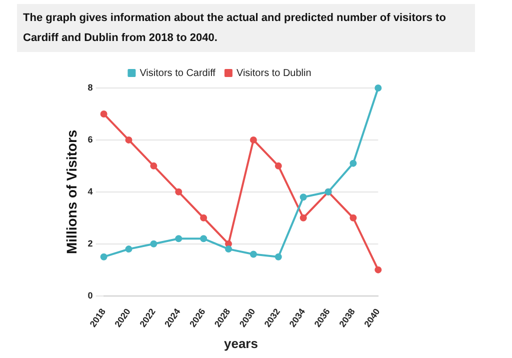  Describe the element at coordinates (178, 73) in the screenshot. I see `legend-label: Visitors to Cardiff` at that location.